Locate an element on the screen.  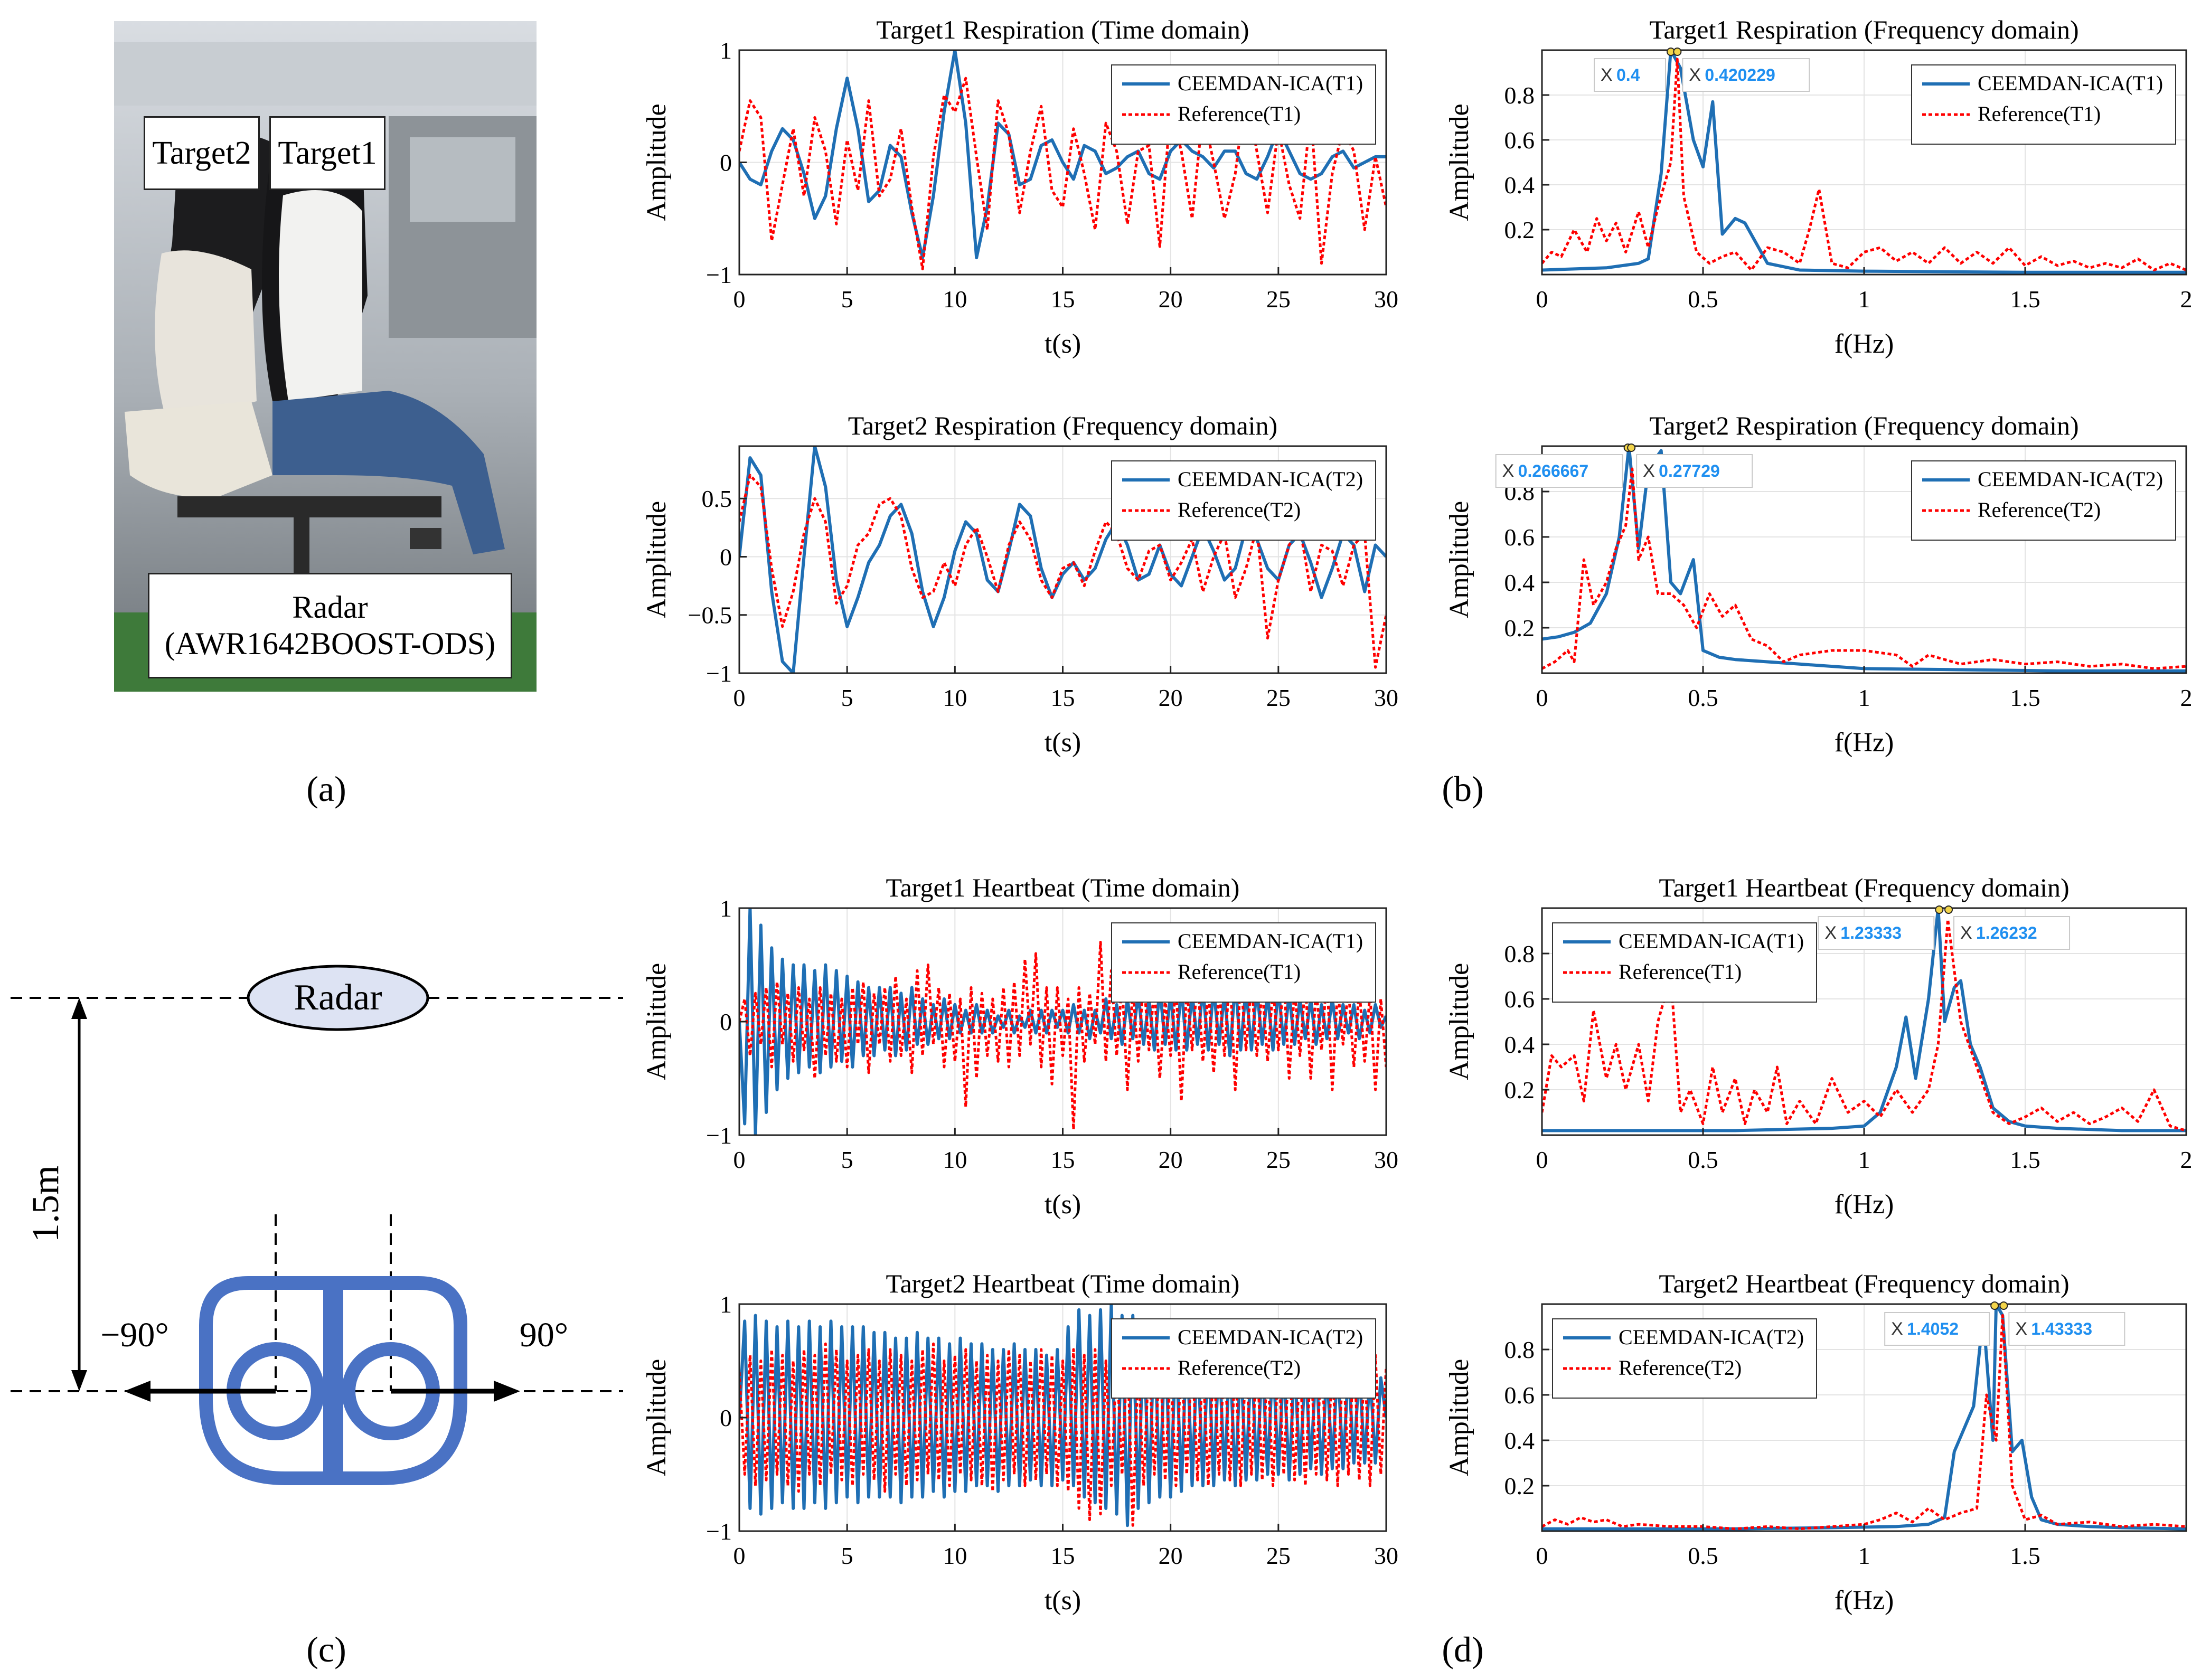
datatip: X 0.4 is located at coordinates (1630, 75).